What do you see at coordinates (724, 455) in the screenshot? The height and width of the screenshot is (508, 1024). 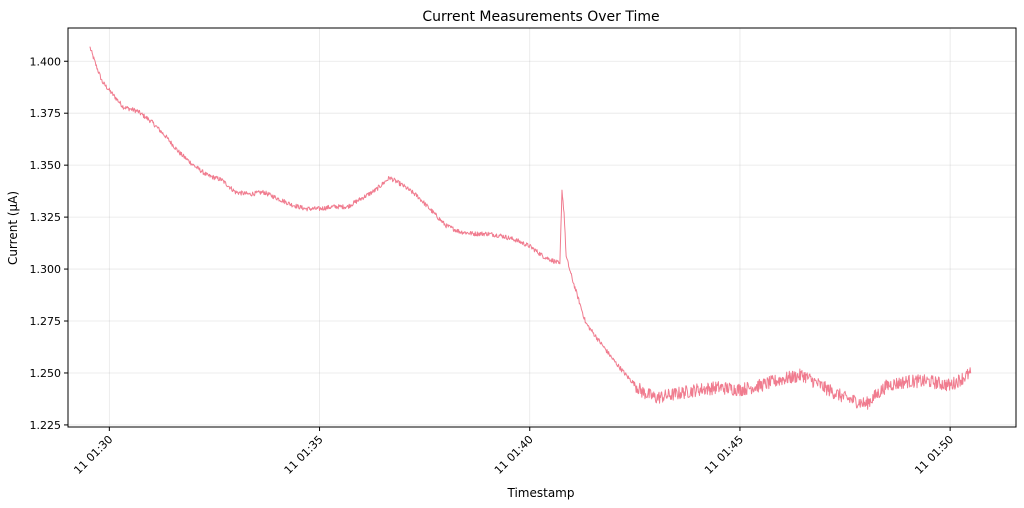 I see `x-tick-label: 11 01:45` at bounding box center [724, 455].